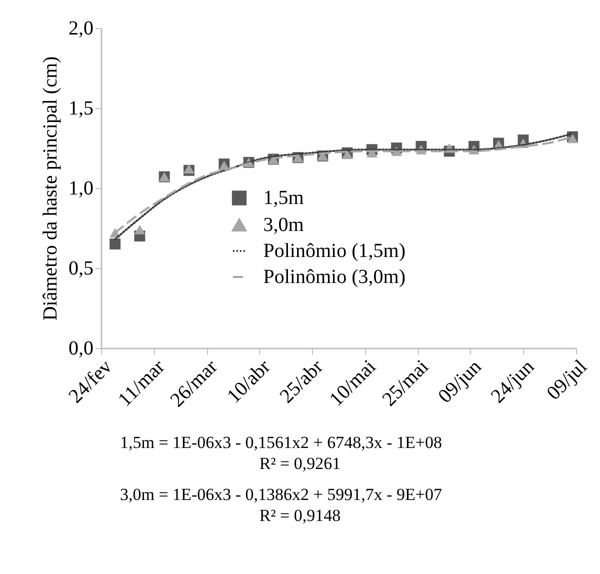  I want to click on y-tick-label: 0,0, so click(81, 349).